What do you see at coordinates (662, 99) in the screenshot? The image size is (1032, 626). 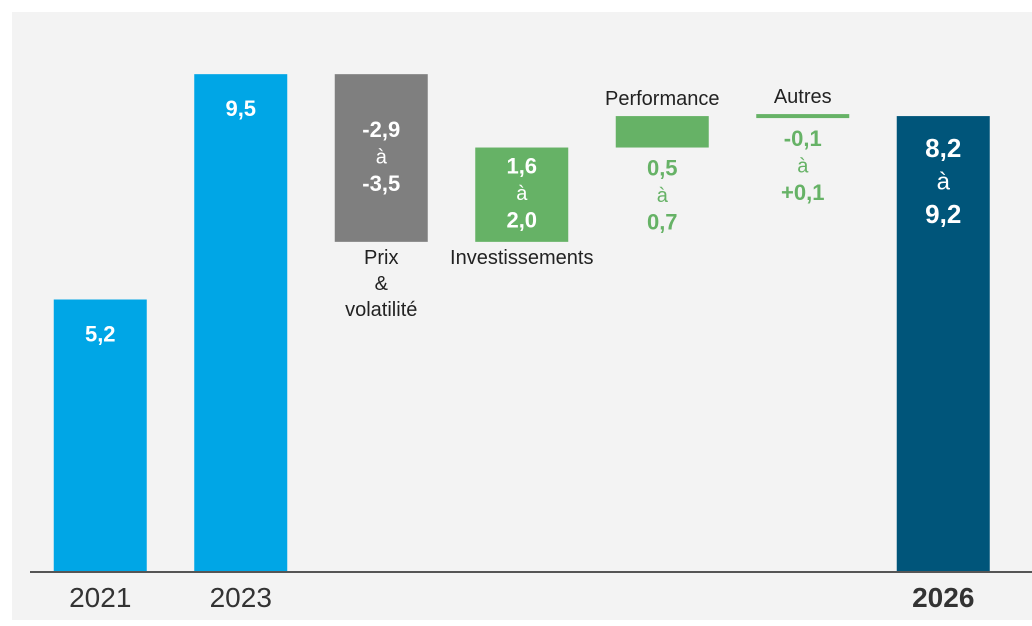 I see `category-label: Performance` at bounding box center [662, 99].